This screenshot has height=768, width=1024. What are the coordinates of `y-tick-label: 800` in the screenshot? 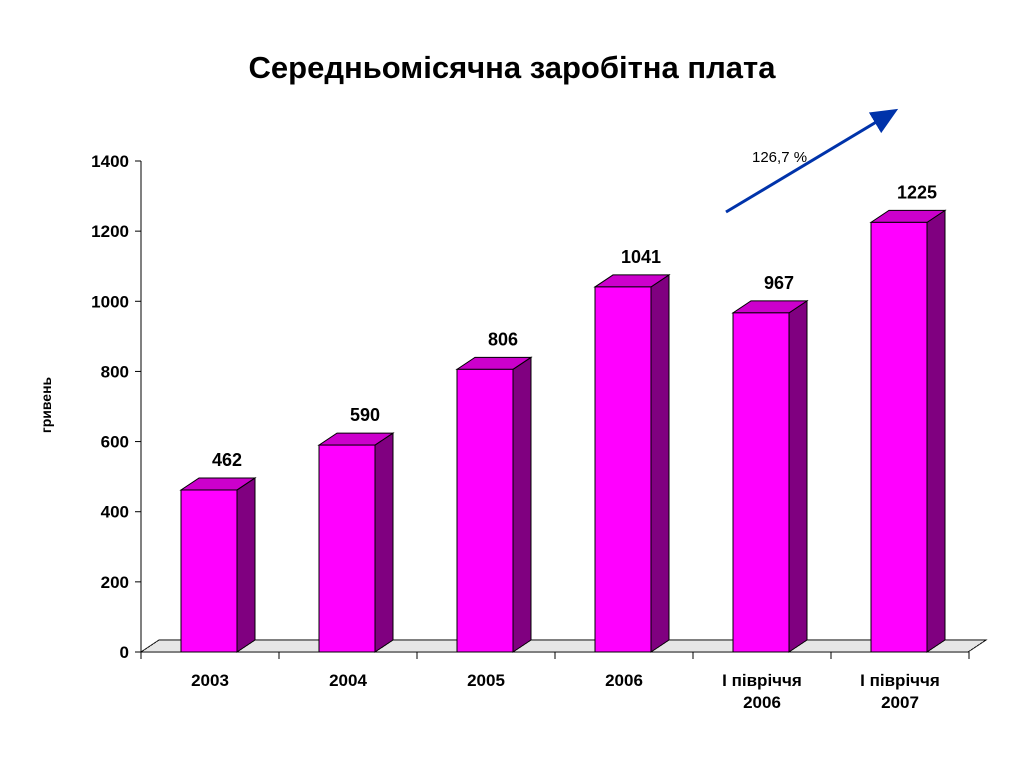 It's located at (115, 371).